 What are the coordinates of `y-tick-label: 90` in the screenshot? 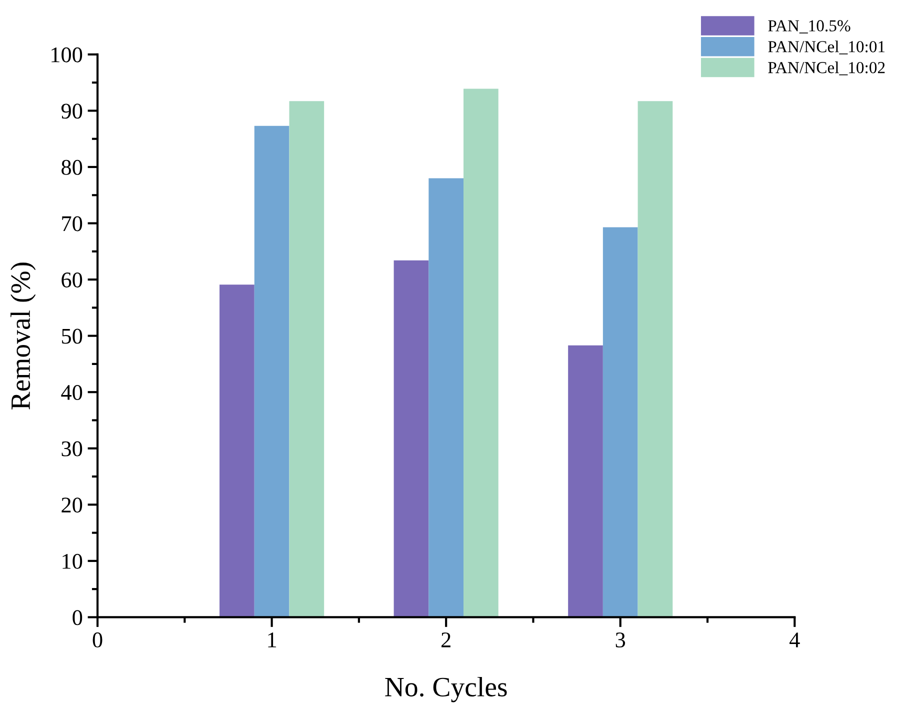 It's located at (71, 111).